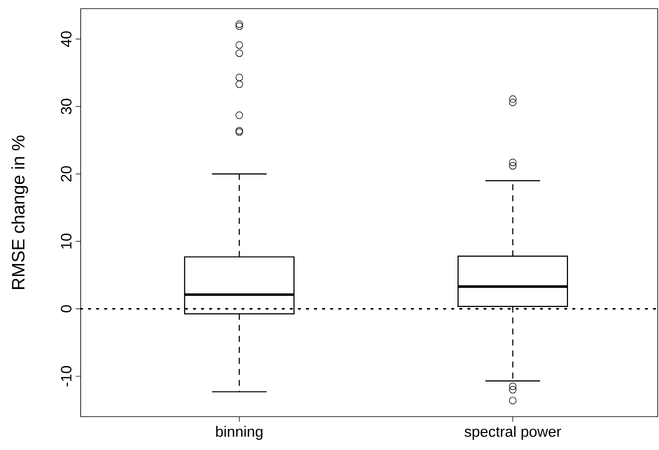  What do you see at coordinates (19, 212) in the screenshot?
I see `y-axis-title: RMSE change in %` at bounding box center [19, 212].